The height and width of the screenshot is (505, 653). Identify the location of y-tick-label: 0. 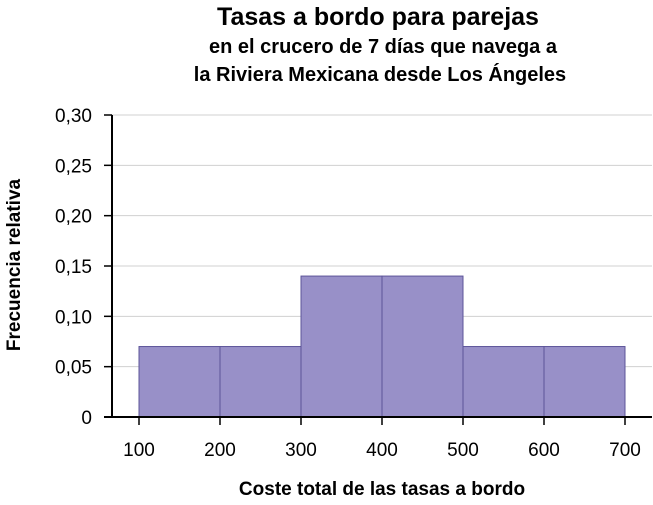
(86, 418).